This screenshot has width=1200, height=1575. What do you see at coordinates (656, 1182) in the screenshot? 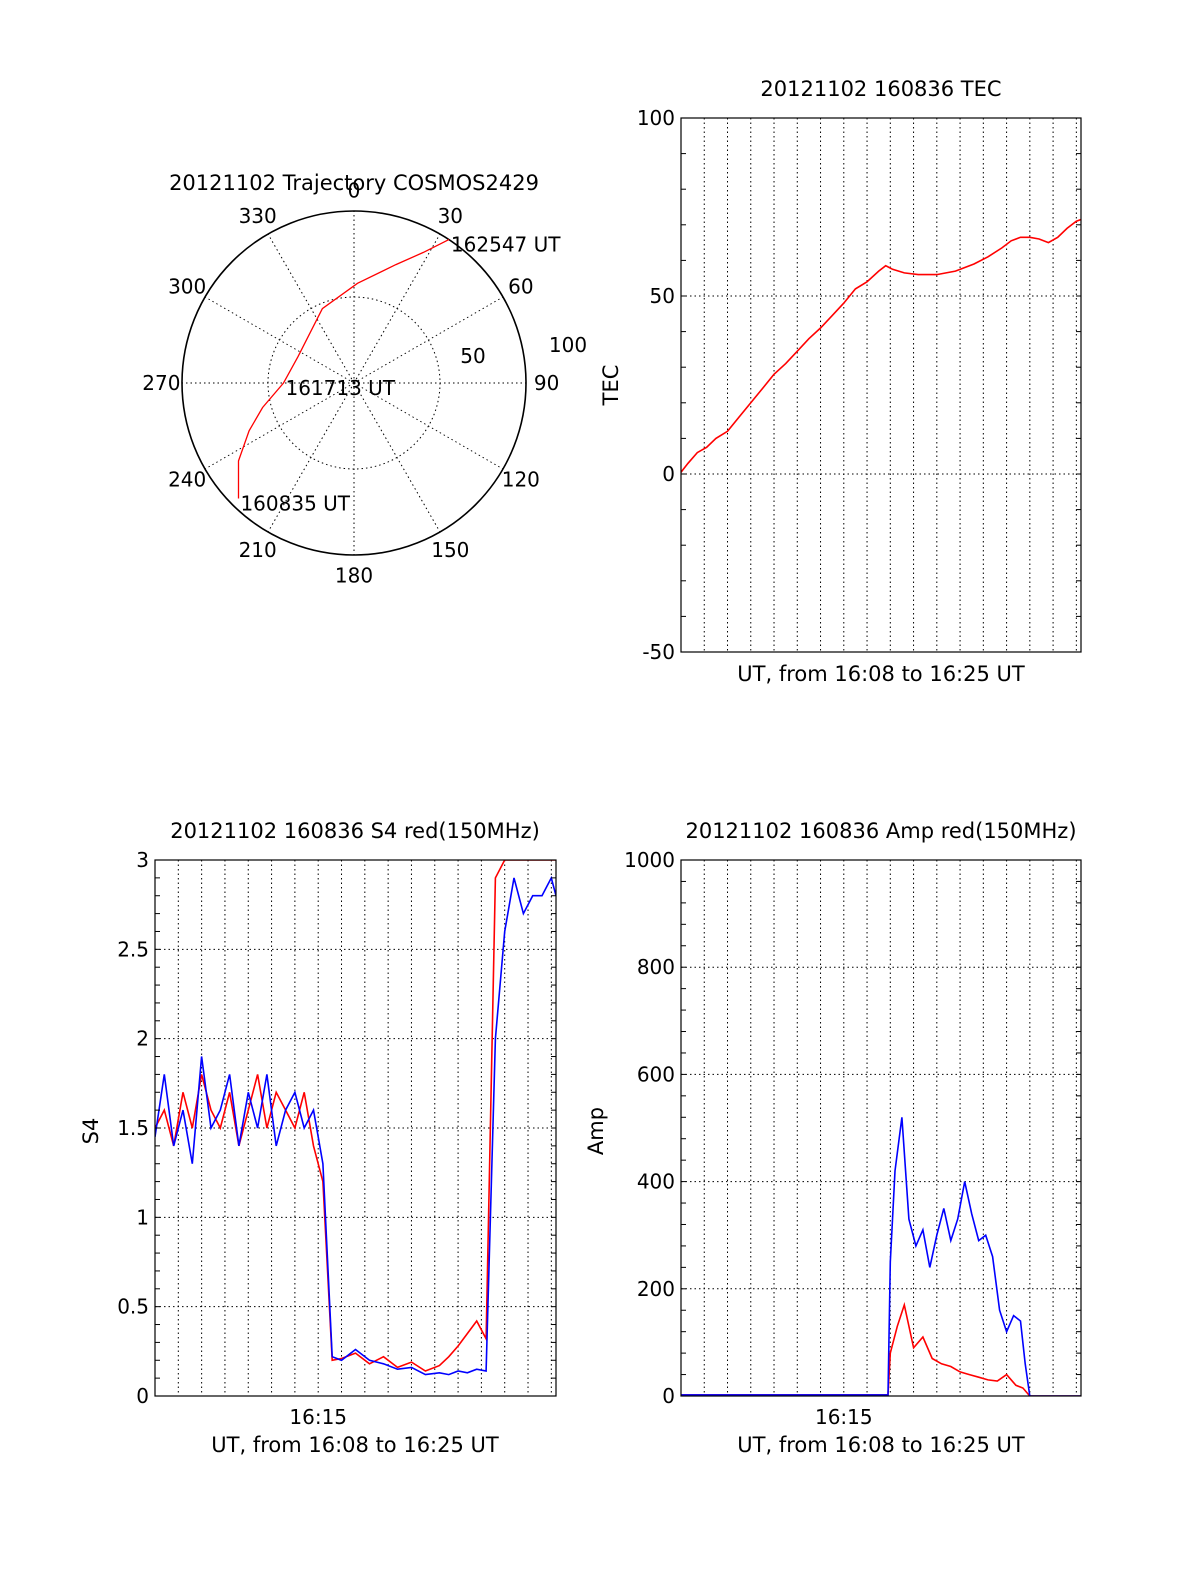
I see `amp-y-tick-label: 400` at bounding box center [656, 1182].